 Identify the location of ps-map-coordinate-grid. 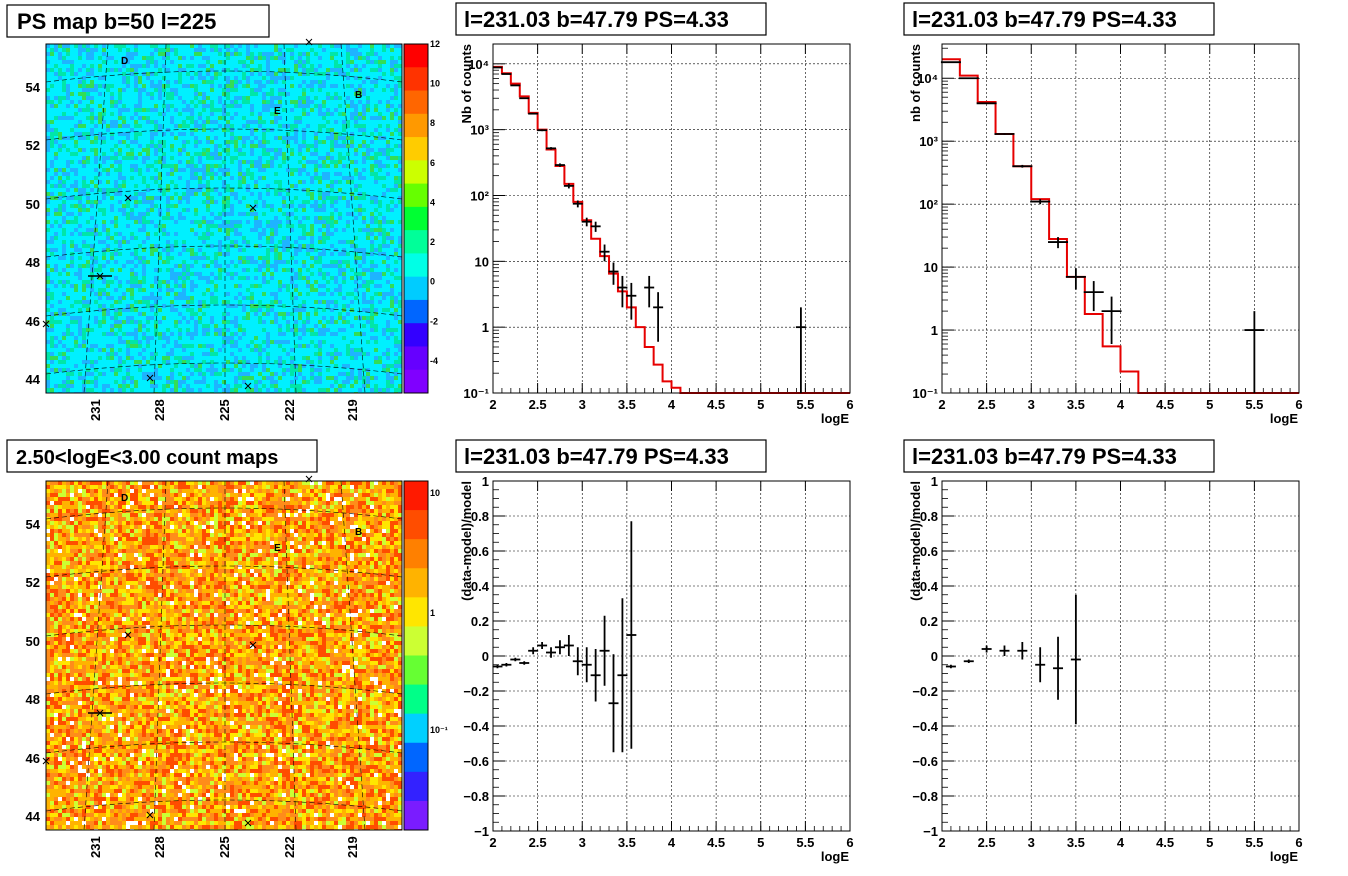
(224, 218).